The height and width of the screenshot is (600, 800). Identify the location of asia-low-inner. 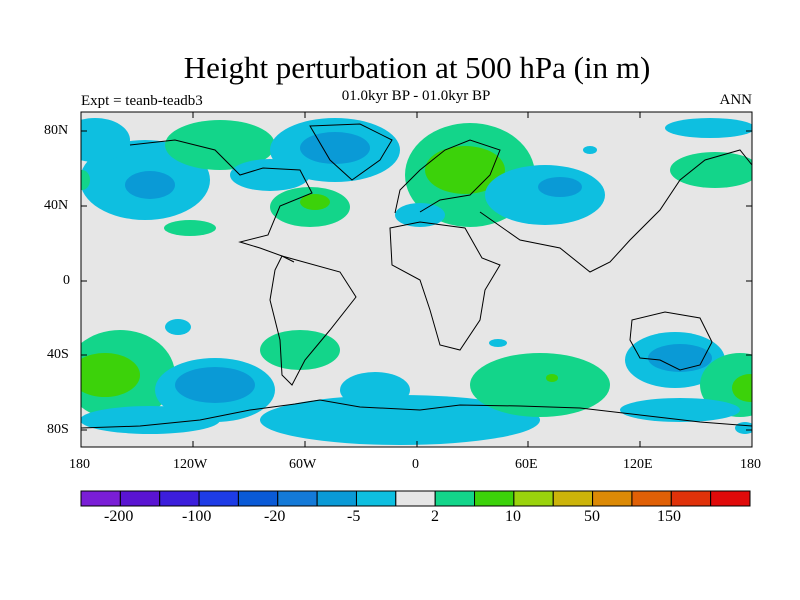
(560, 187).